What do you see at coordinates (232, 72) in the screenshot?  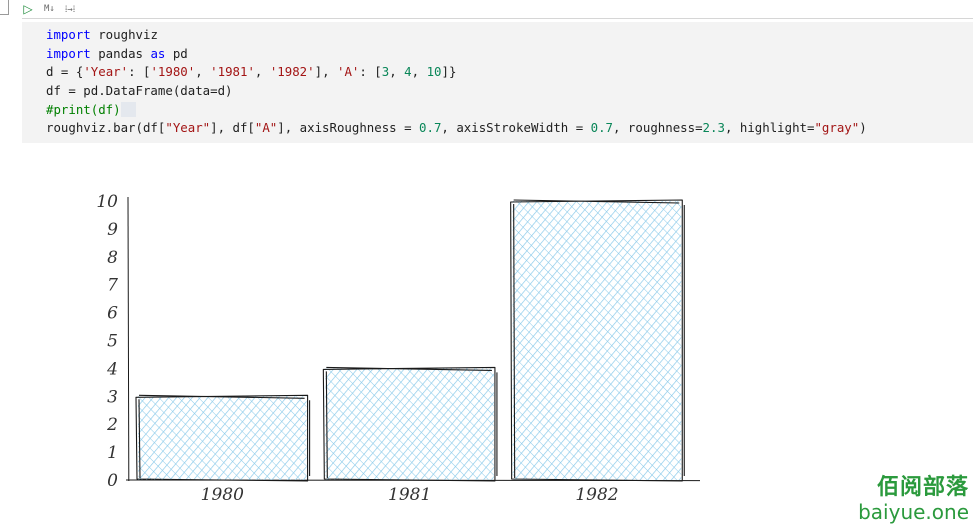 I see `code-token: '1981'` at bounding box center [232, 72].